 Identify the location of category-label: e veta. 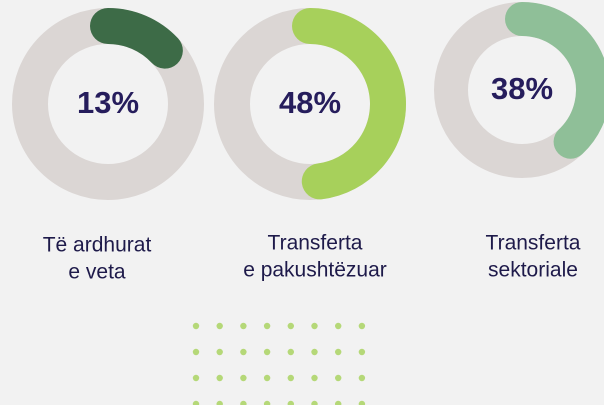
(97, 272).